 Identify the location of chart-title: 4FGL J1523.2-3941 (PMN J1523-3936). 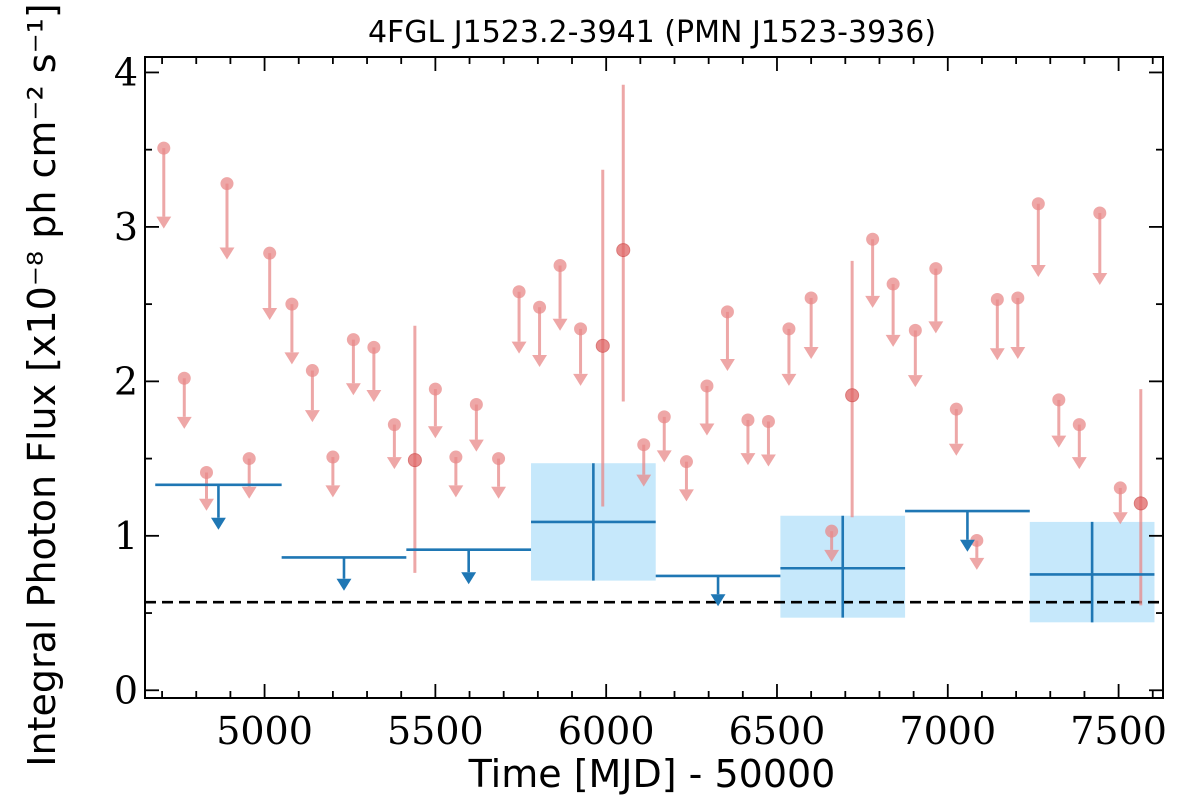
(652, 32).